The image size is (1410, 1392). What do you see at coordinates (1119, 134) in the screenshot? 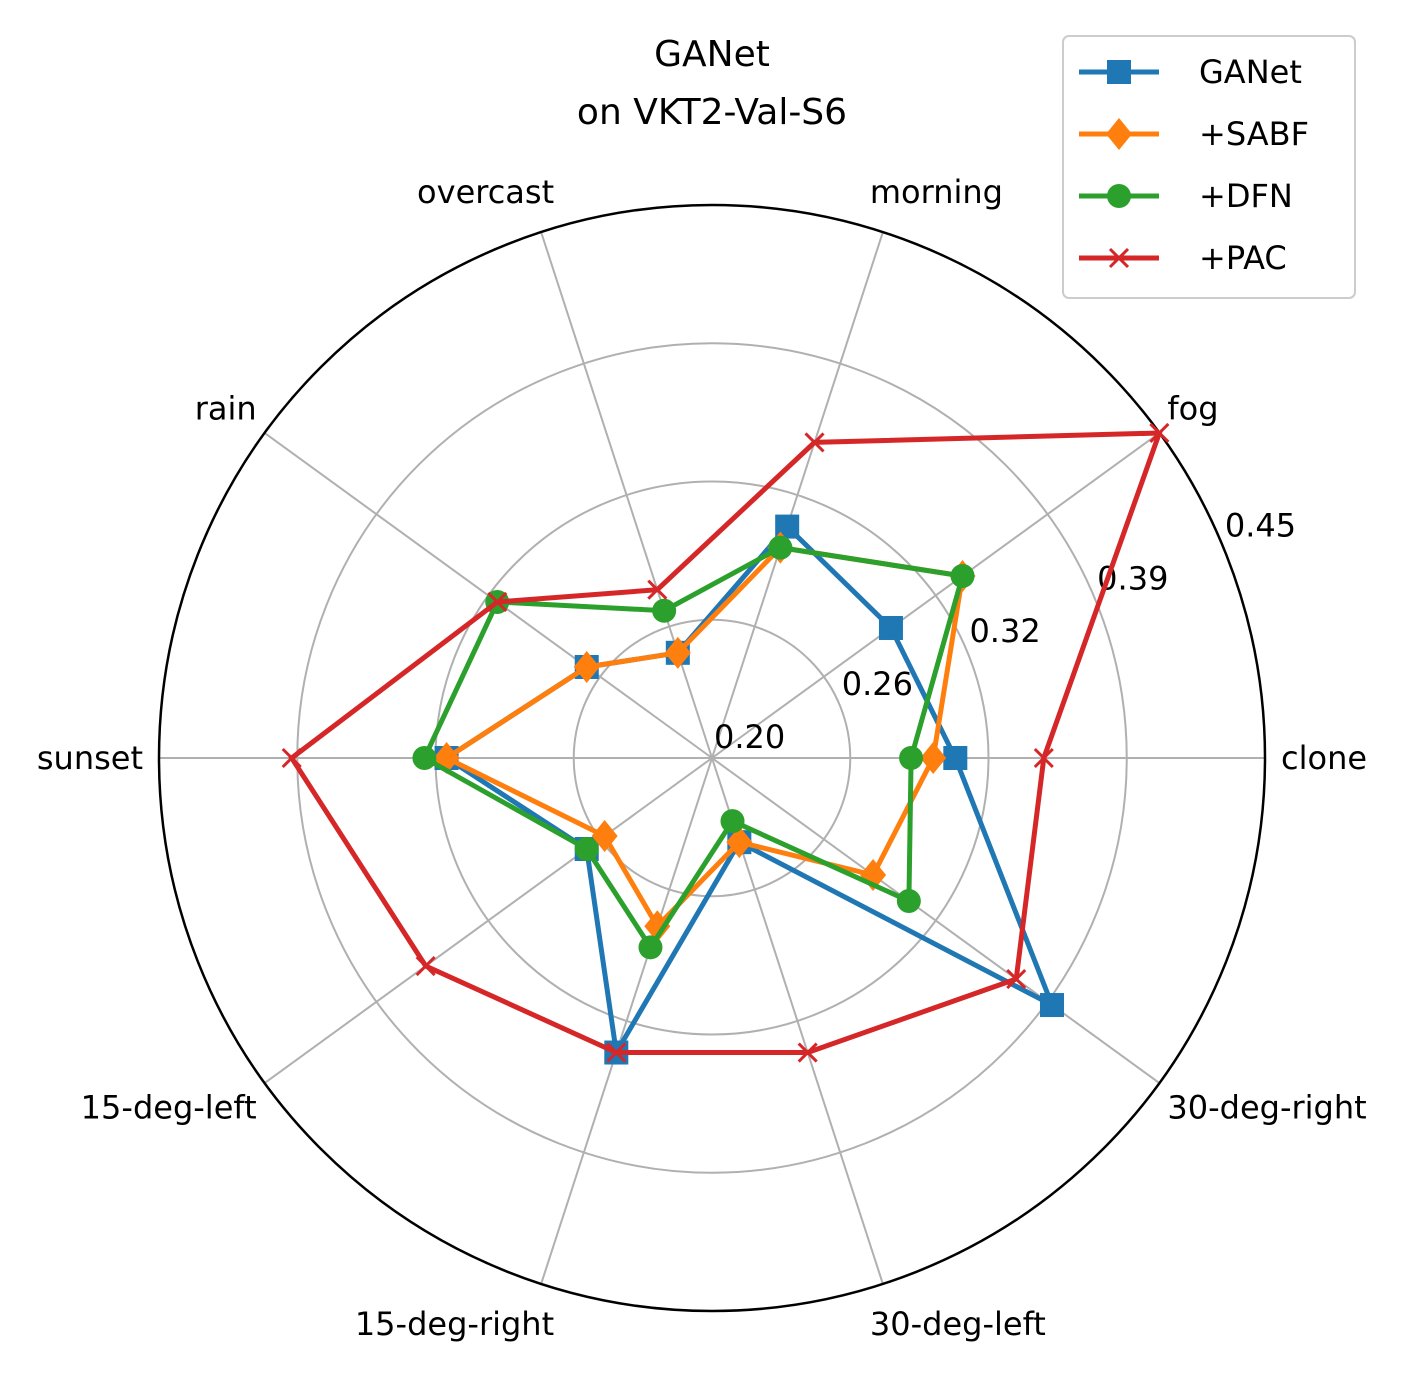
I see `legend-diamond-marker` at bounding box center [1119, 134].